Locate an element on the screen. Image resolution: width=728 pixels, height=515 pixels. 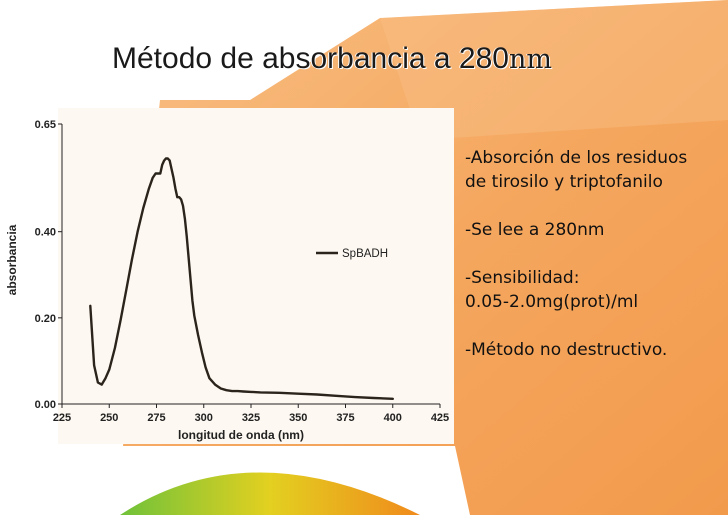
x-tick-label: 350 is located at coordinates (298, 418).